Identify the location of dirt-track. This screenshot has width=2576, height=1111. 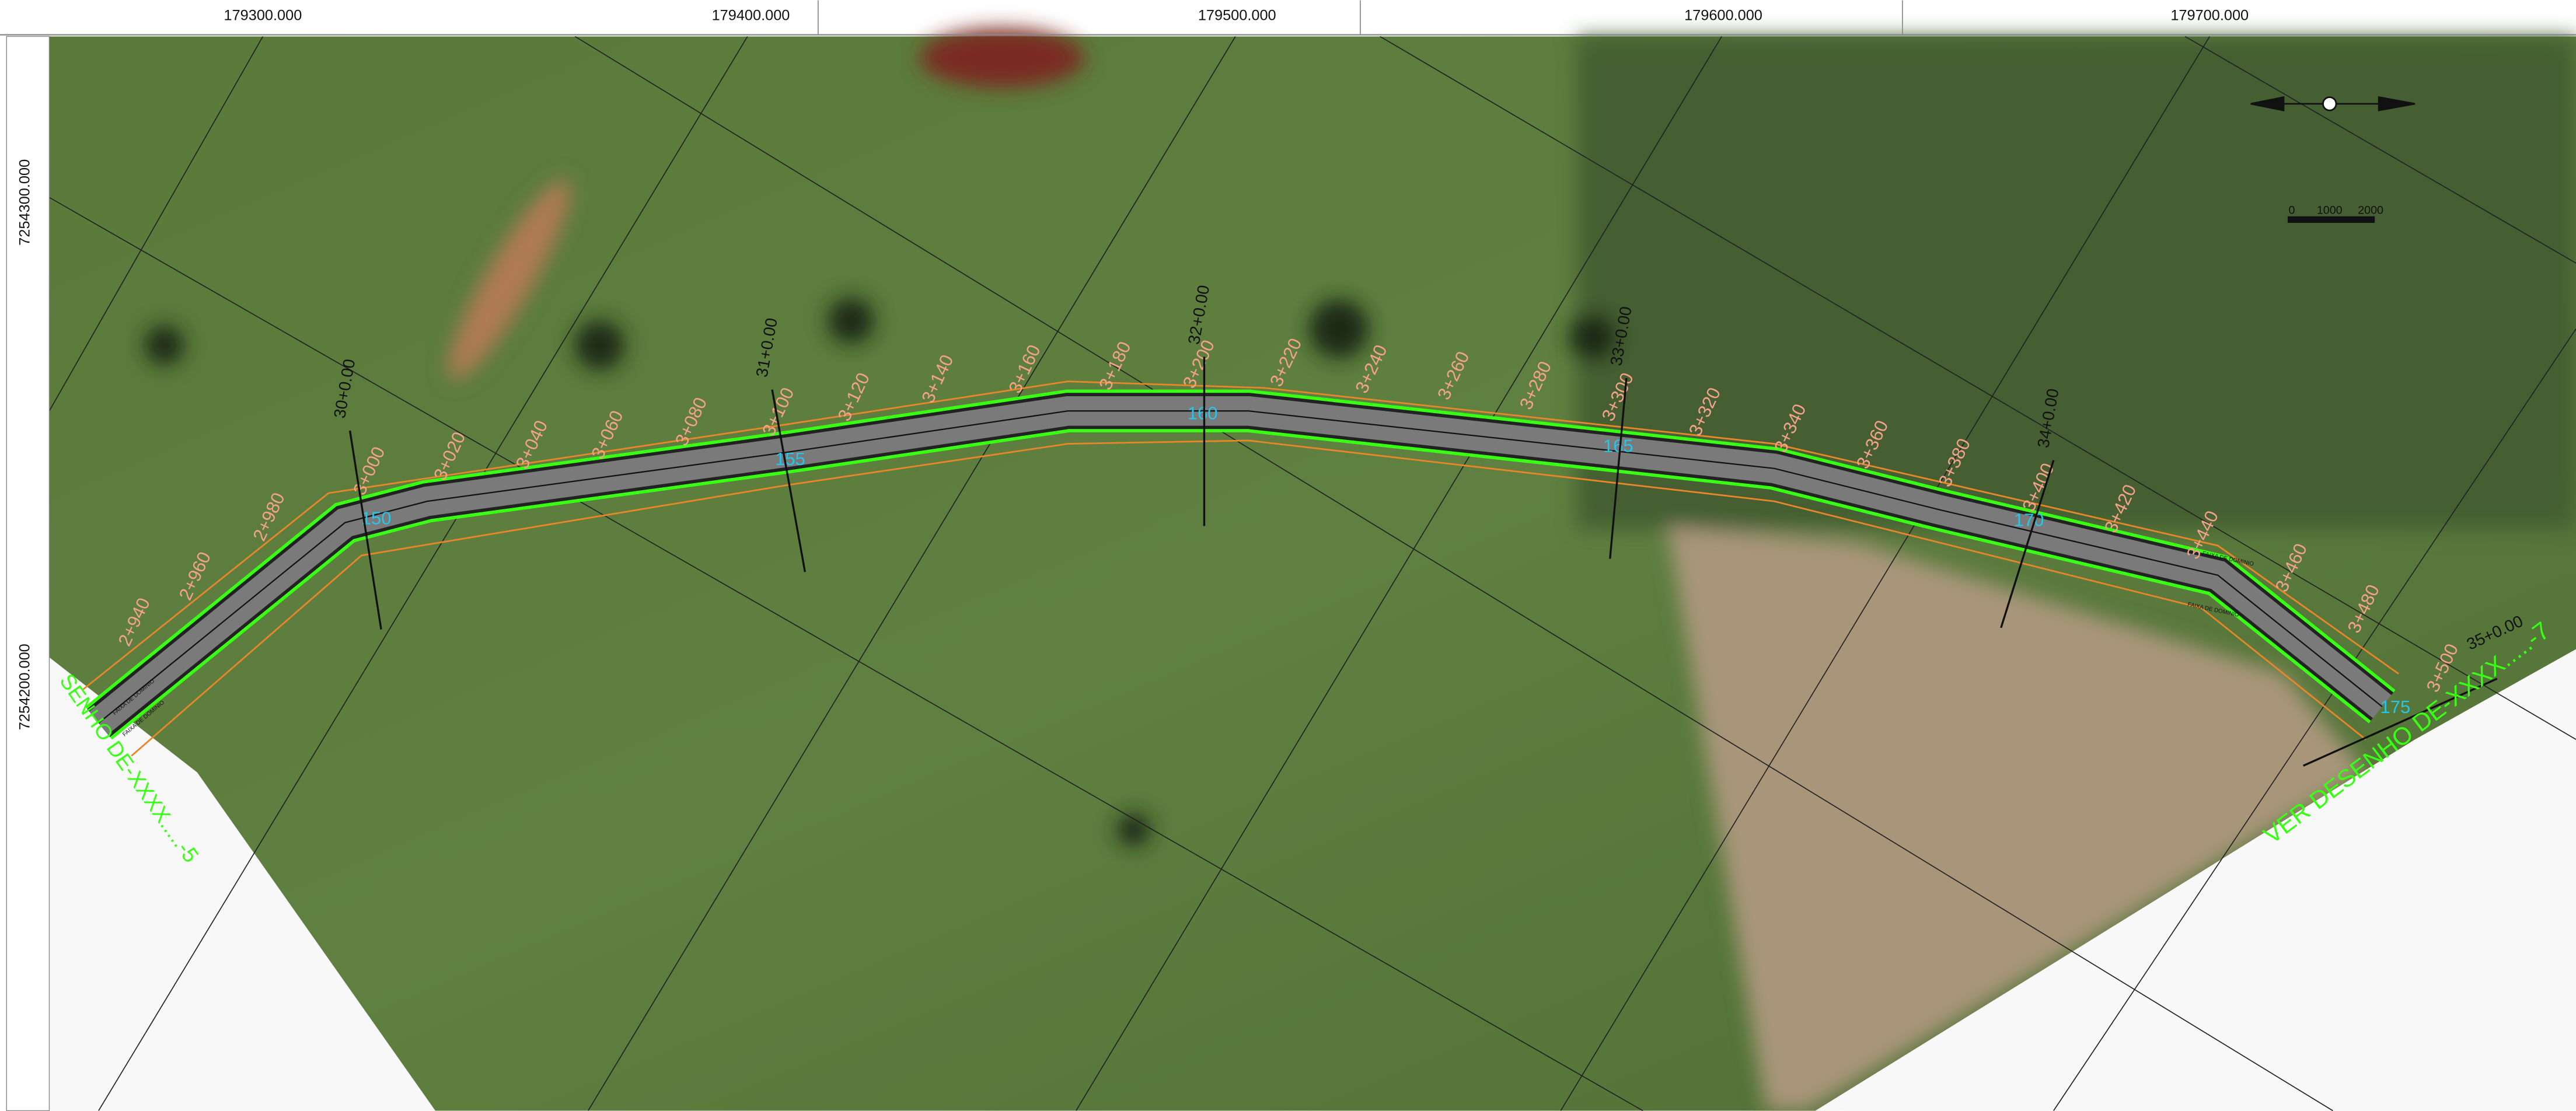
(509, 279).